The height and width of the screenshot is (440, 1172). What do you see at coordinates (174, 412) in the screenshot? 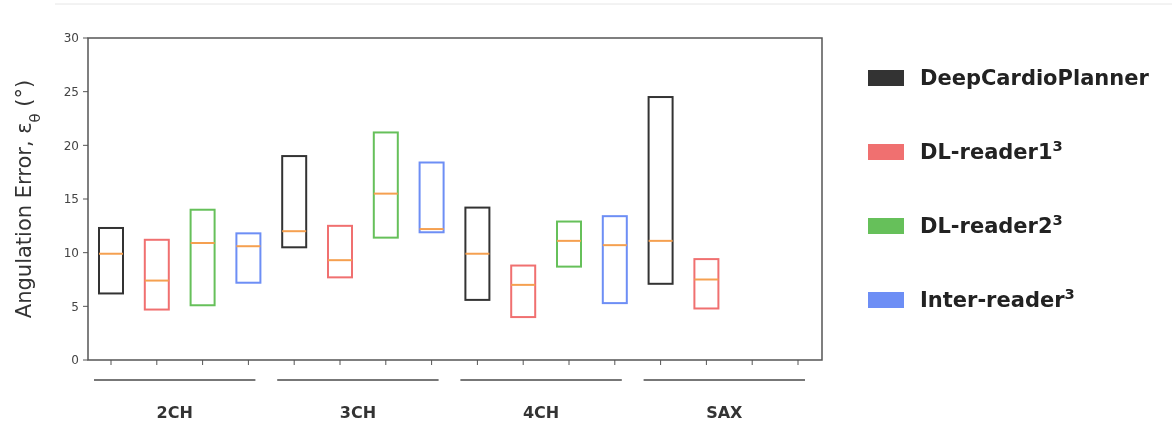
I see `x-tick-label: 2CH` at bounding box center [174, 412].